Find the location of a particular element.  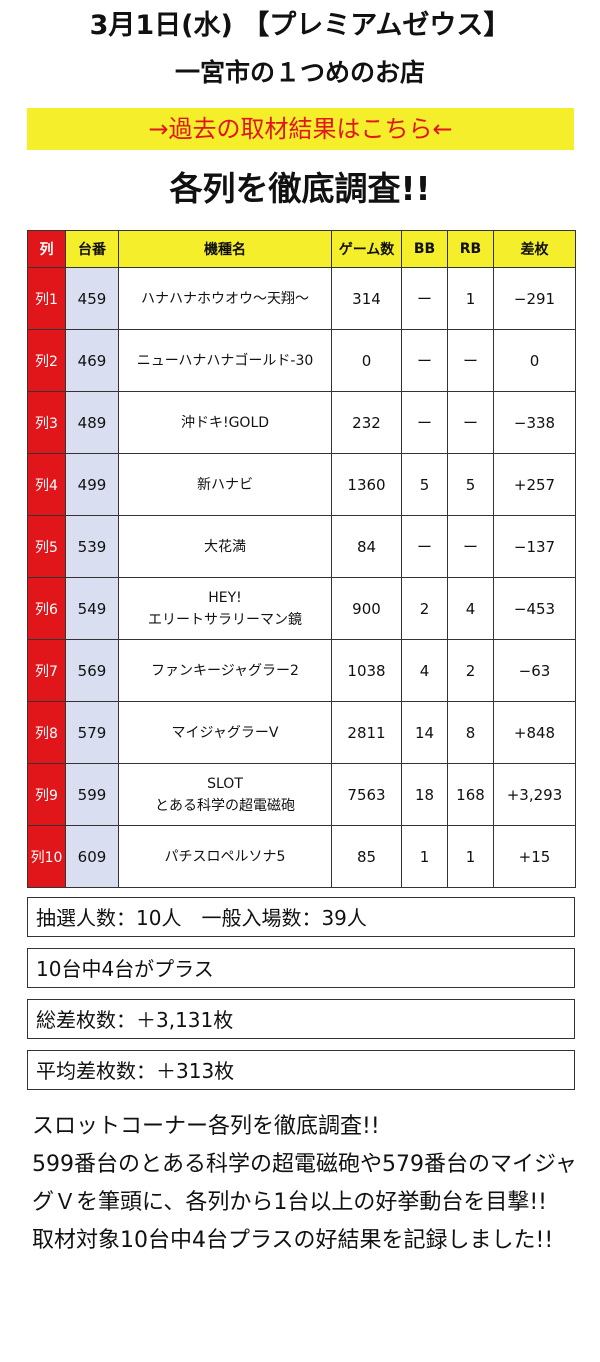

retsu-cell: 列2 is located at coordinates (46, 360).